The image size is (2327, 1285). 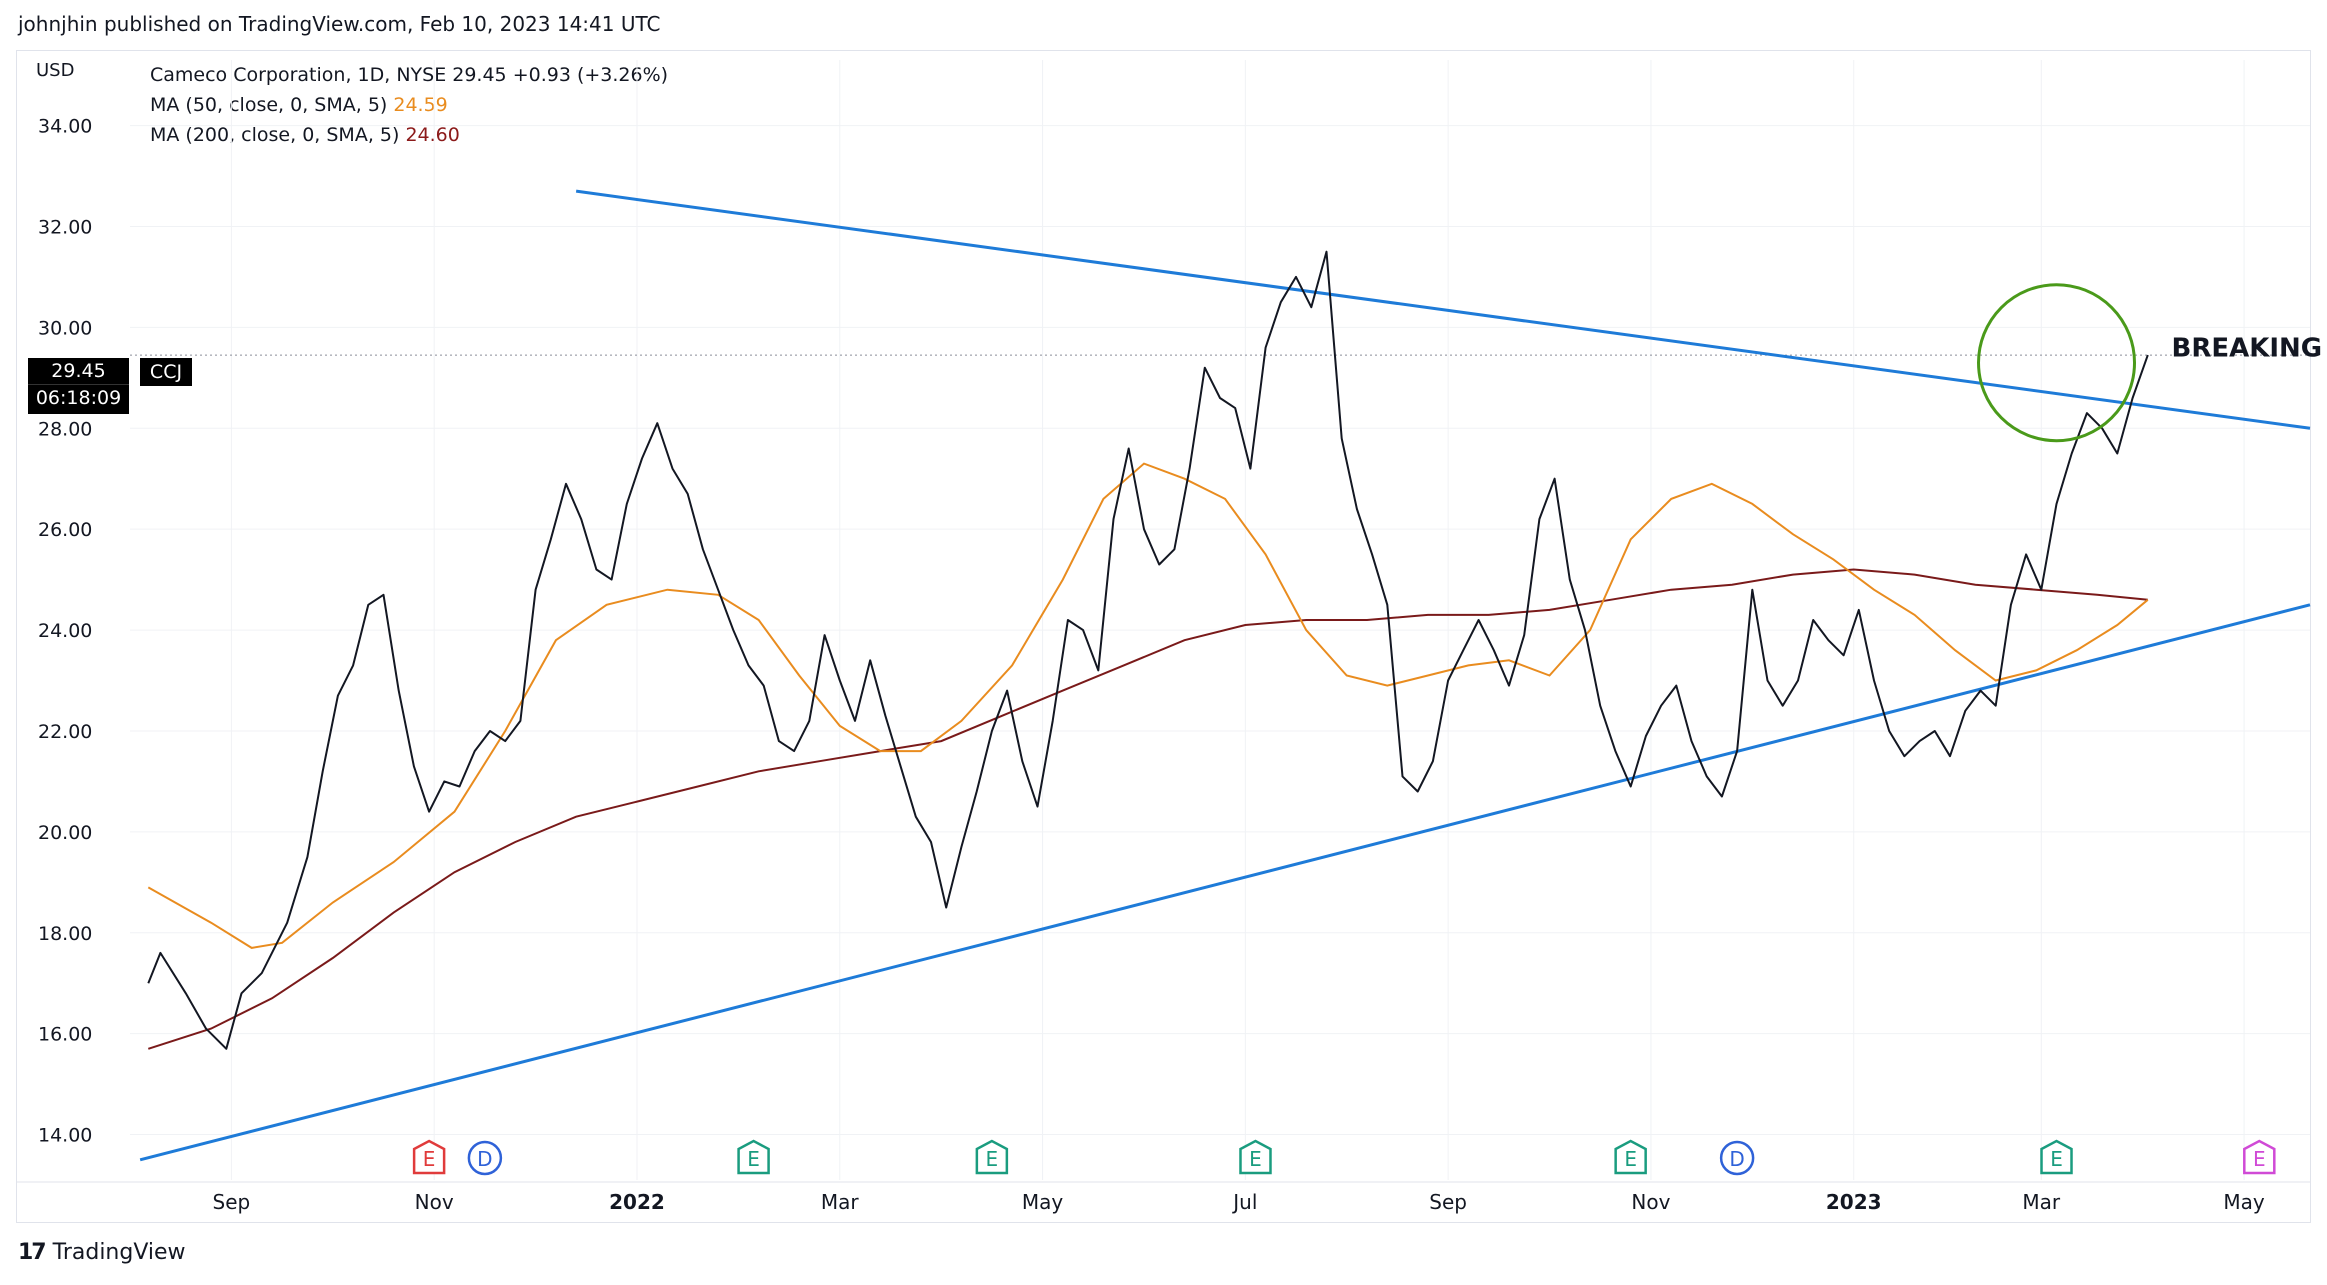 I want to click on legend-ma200: MA (200, close, 0, SMA, 5) 24.60, so click(x=409, y=135).